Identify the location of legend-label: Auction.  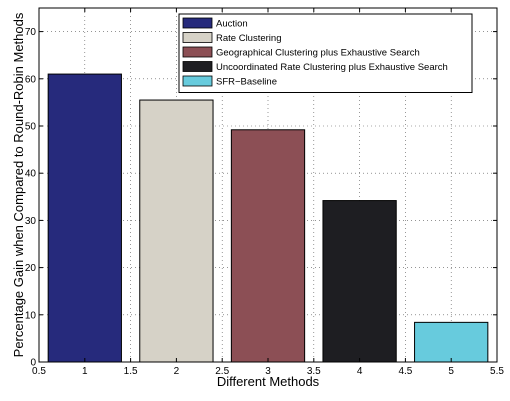
(232, 24).